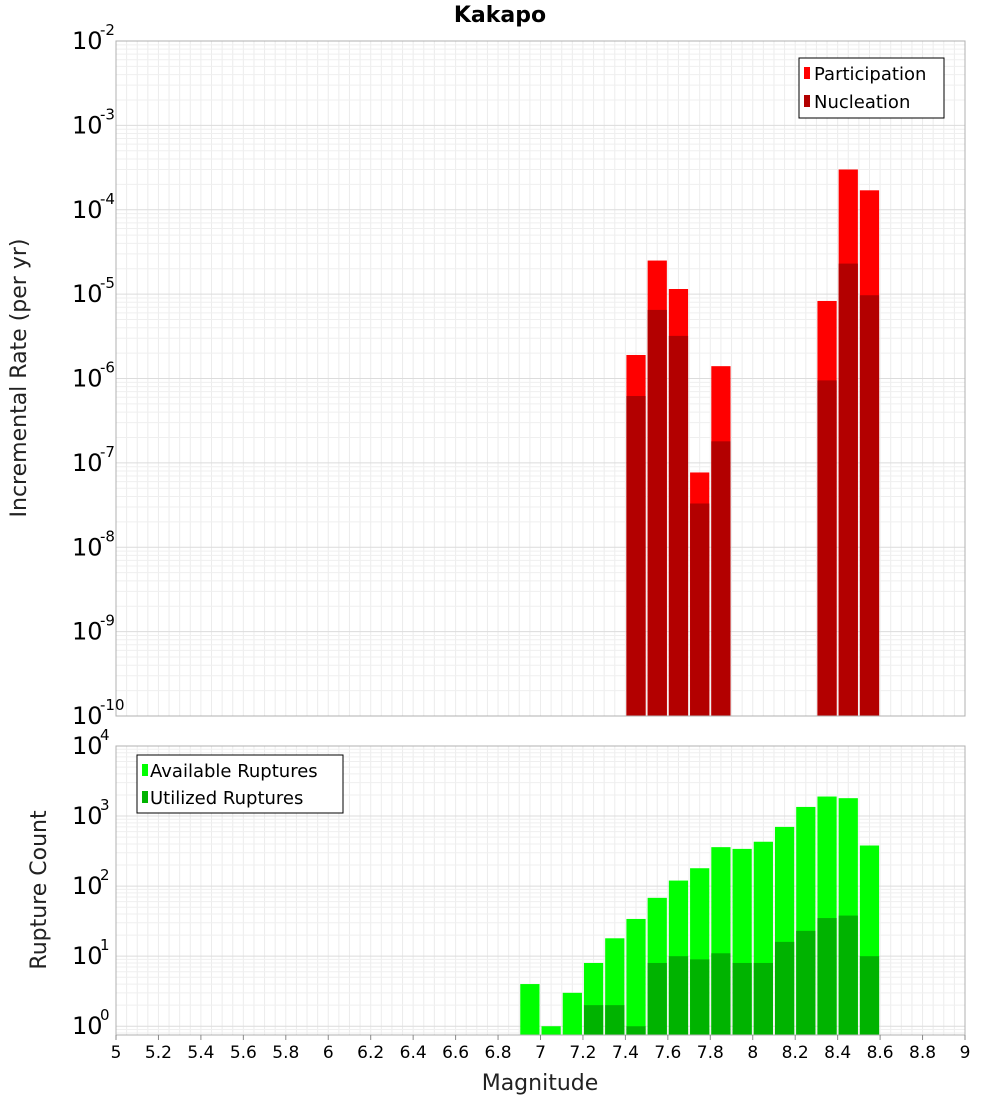 The image size is (1000, 1100). I want to click on chart-title: Kakapo, so click(500, 15).